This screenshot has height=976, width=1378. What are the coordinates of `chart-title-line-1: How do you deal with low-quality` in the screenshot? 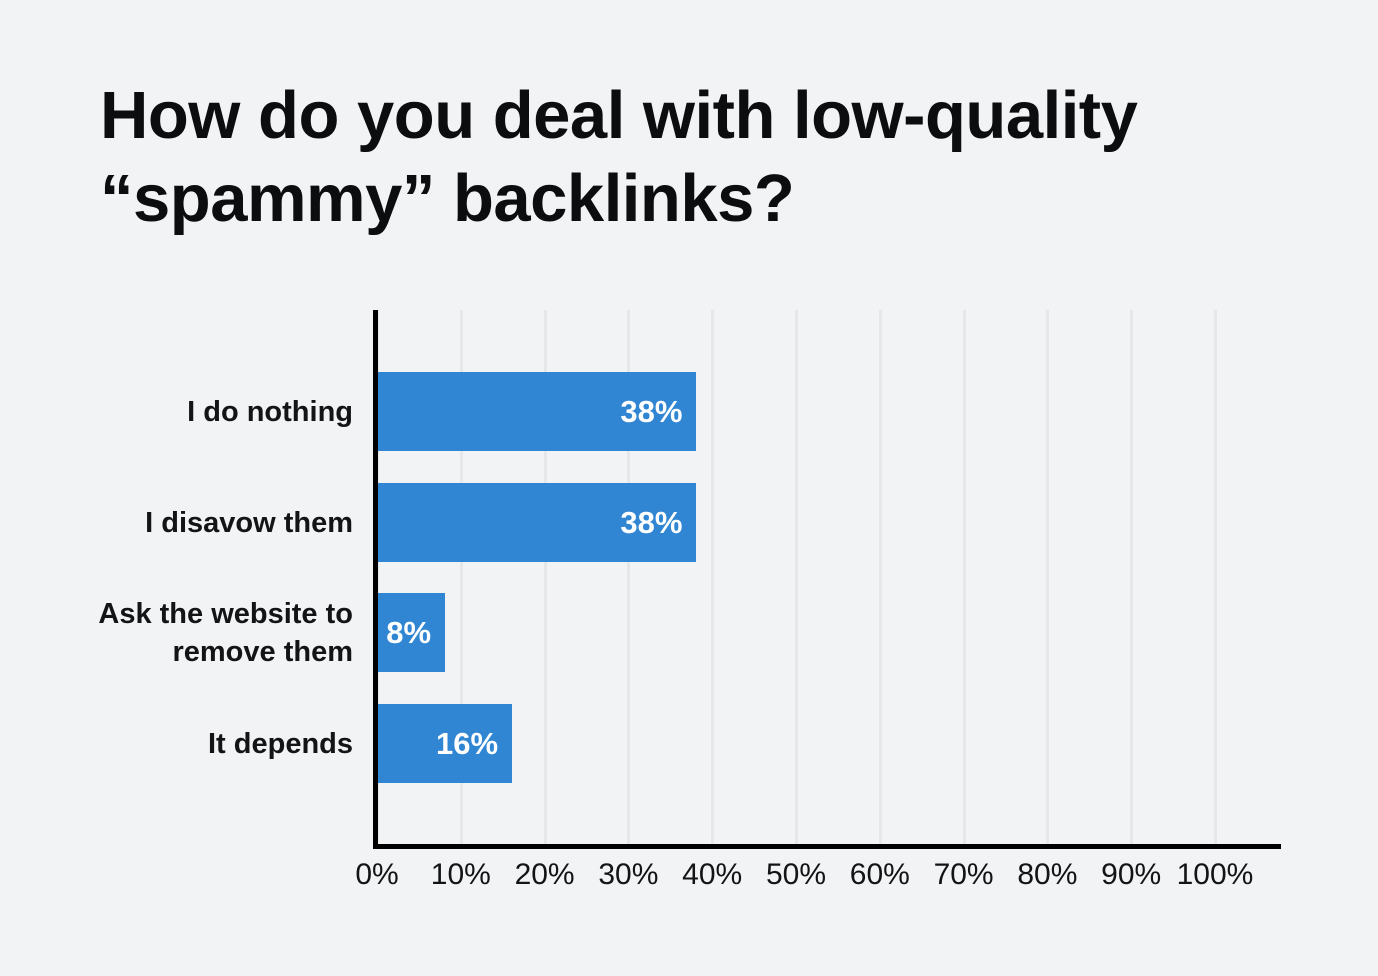 It's located at (619, 115).